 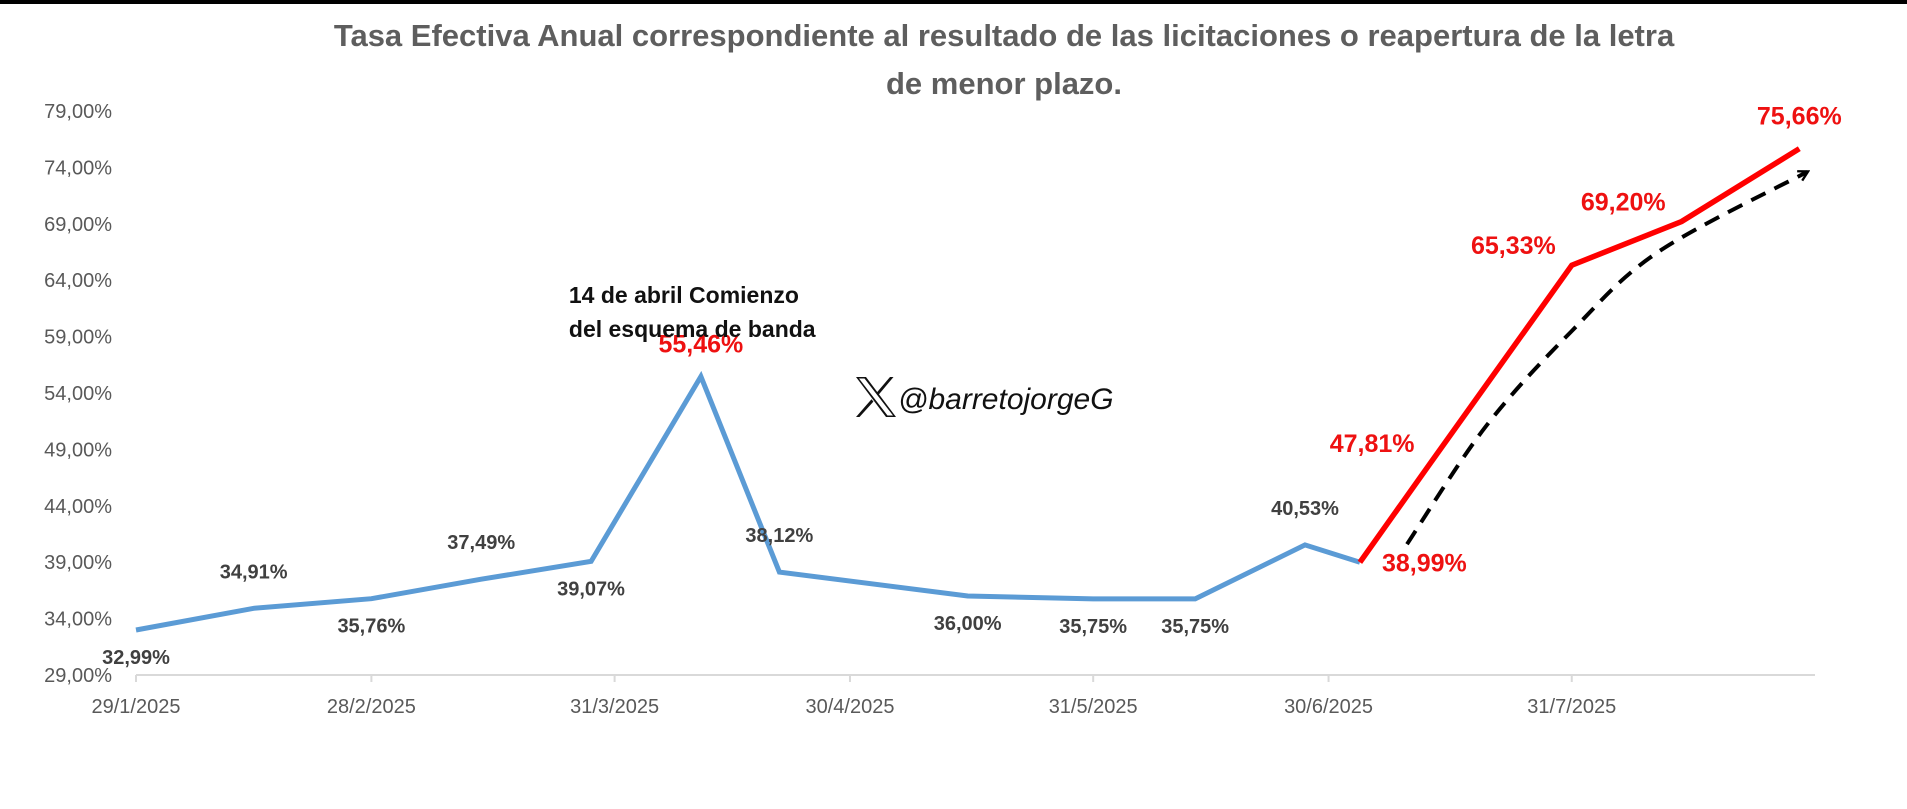 I want to click on y-tick-label: 59,00%, so click(x=78, y=338).